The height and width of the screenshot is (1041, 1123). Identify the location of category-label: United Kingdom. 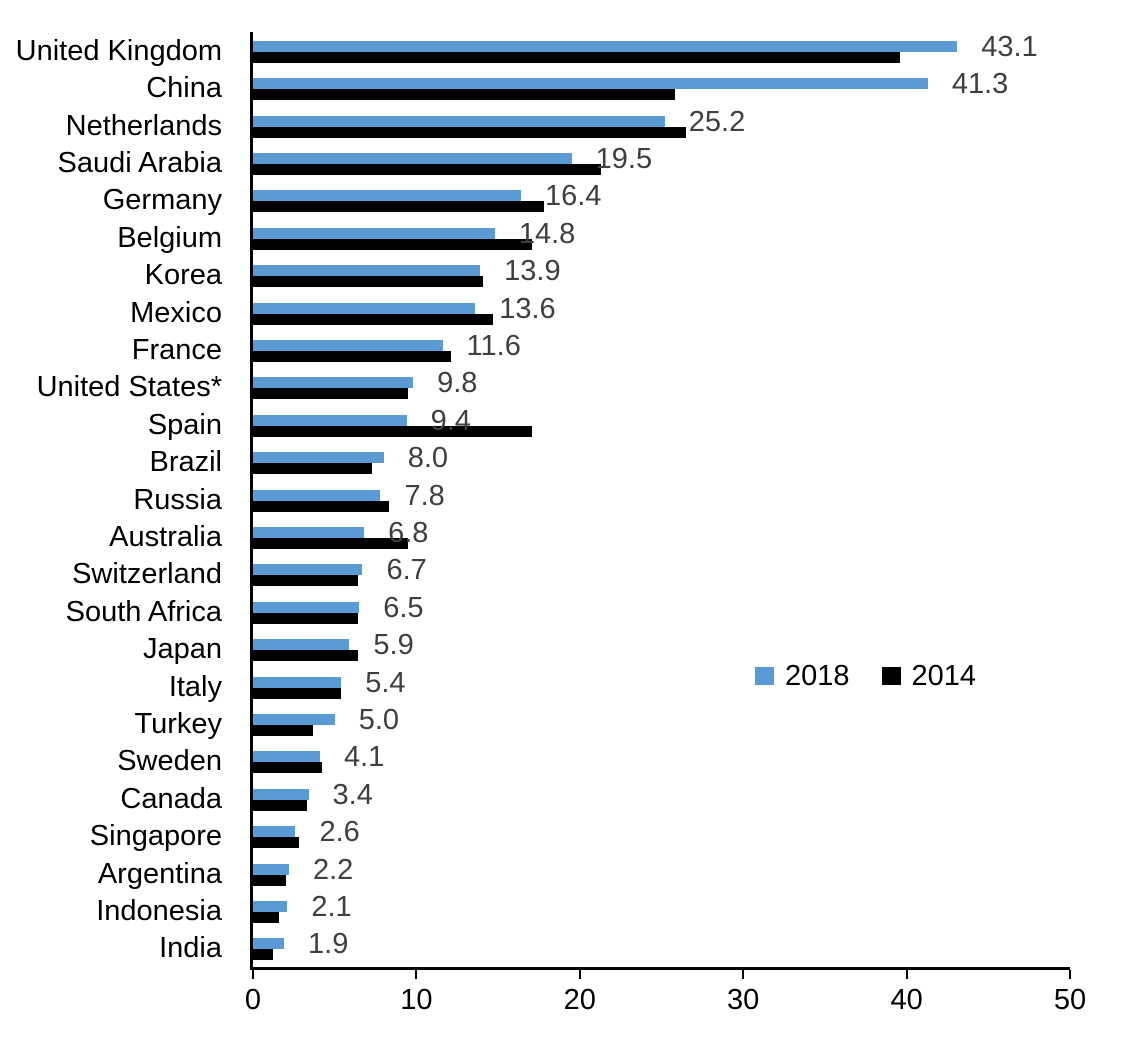
(118, 50).